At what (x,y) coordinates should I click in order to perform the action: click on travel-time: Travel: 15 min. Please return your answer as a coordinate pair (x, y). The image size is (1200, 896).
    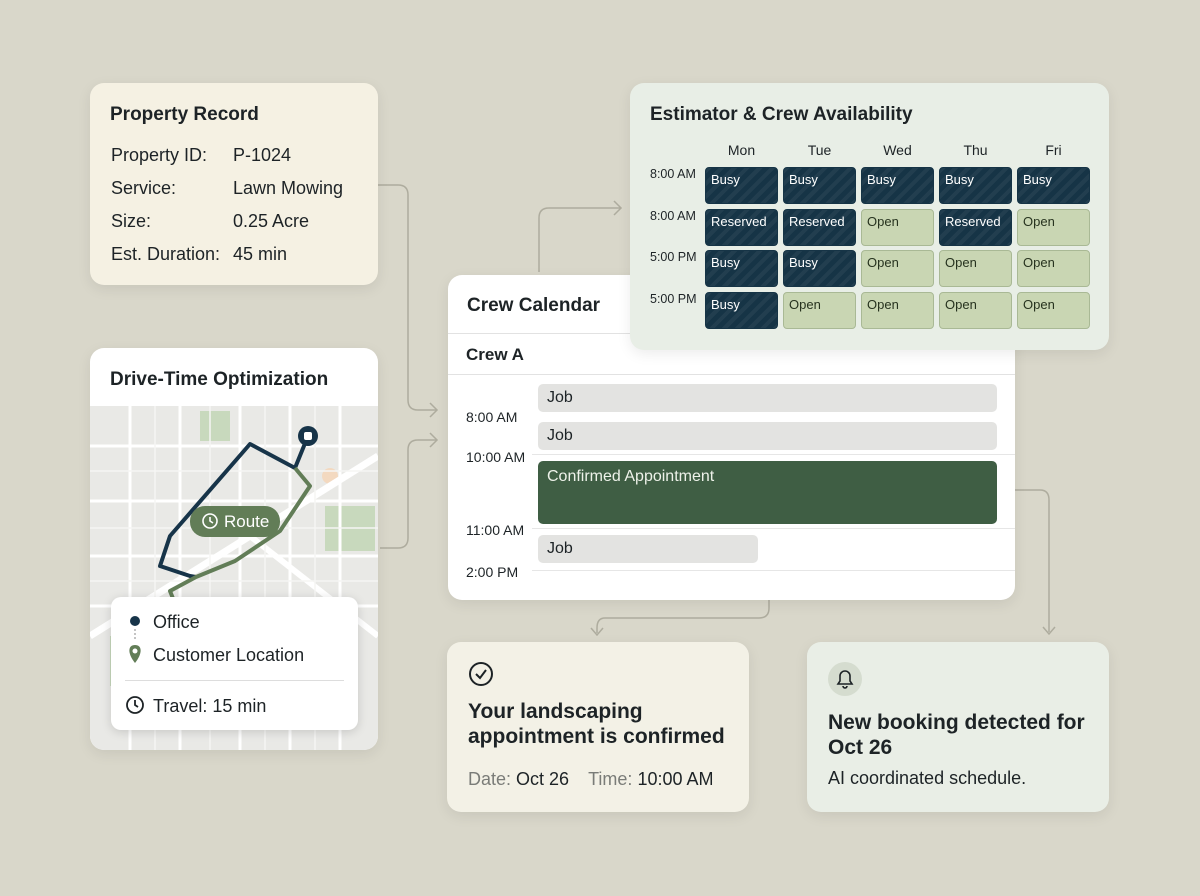
    Looking at the image, I should click on (210, 706).